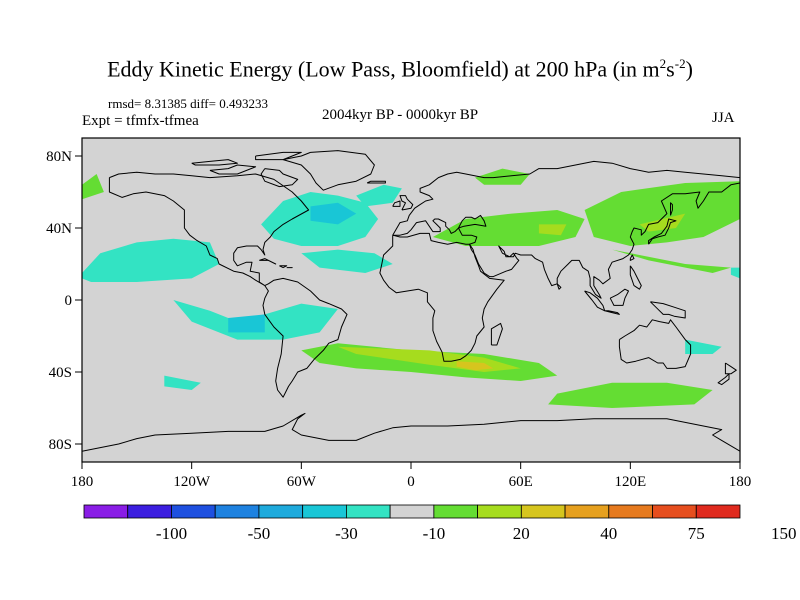 Image resolution: width=800 pixels, height=600 pixels. What do you see at coordinates (784, 533) in the screenshot?
I see `colorbar-label: 150` at bounding box center [784, 533].